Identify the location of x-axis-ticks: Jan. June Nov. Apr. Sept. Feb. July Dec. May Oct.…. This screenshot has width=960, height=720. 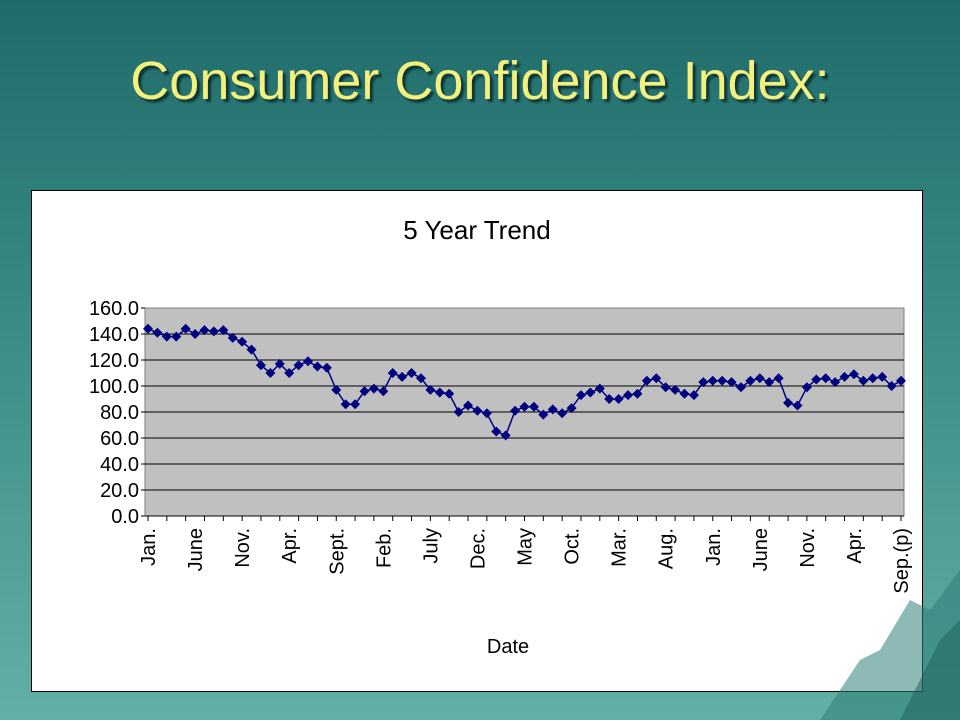
(525, 554).